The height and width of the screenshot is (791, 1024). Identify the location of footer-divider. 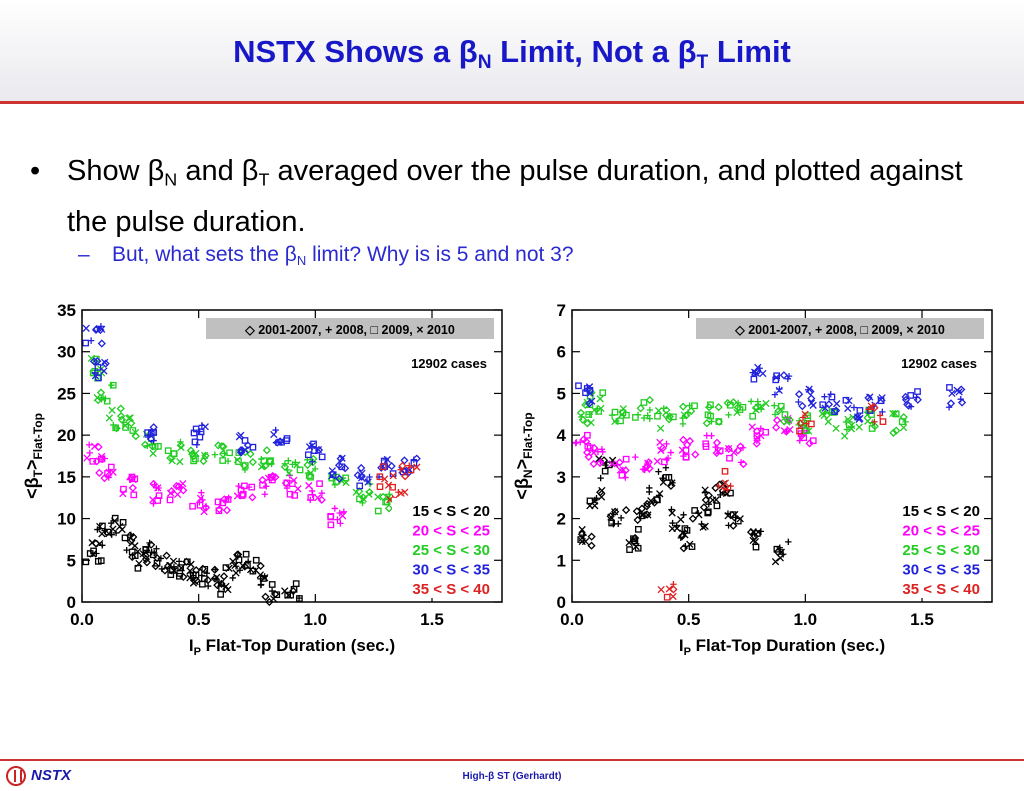
(512, 760).